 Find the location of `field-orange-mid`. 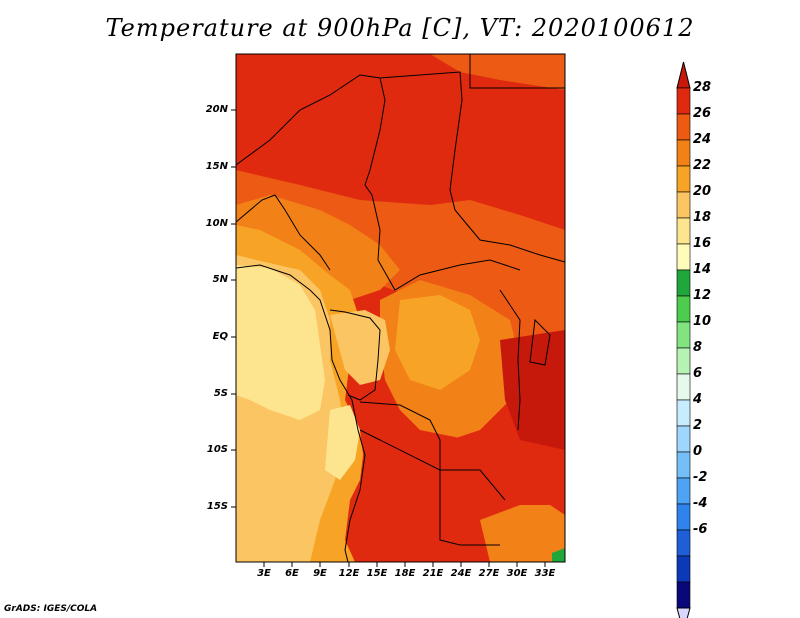

field-orange-mid is located at coordinates (318, 247).